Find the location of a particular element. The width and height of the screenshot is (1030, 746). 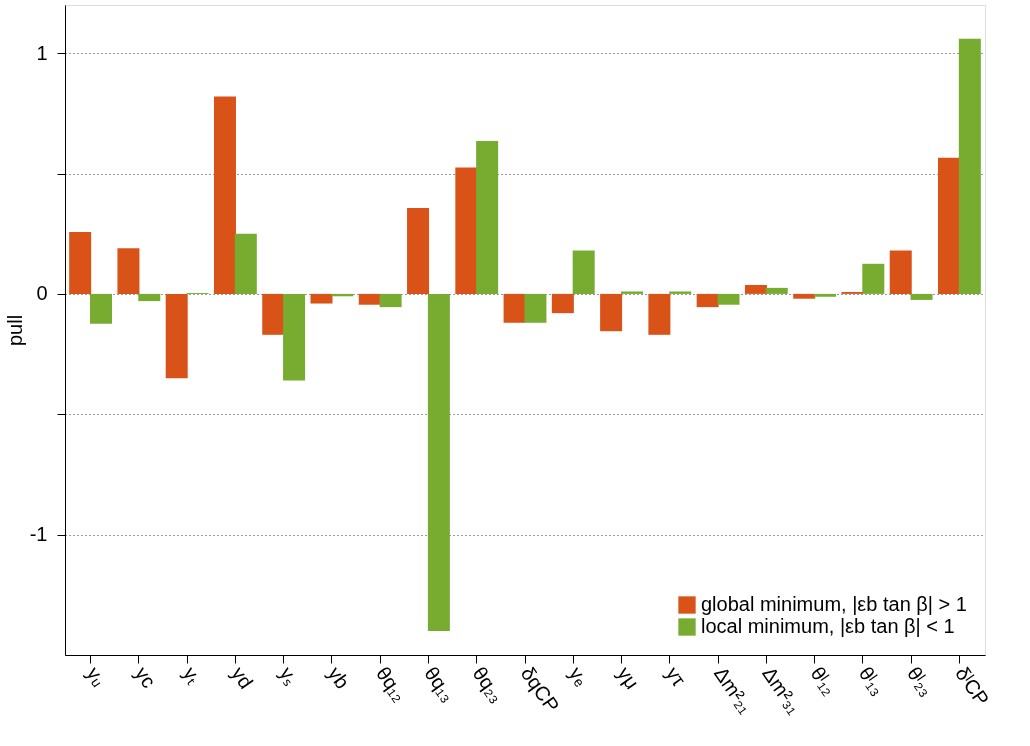

legend-label: global minimum, |εb tan β| > 1 is located at coordinates (834, 604).